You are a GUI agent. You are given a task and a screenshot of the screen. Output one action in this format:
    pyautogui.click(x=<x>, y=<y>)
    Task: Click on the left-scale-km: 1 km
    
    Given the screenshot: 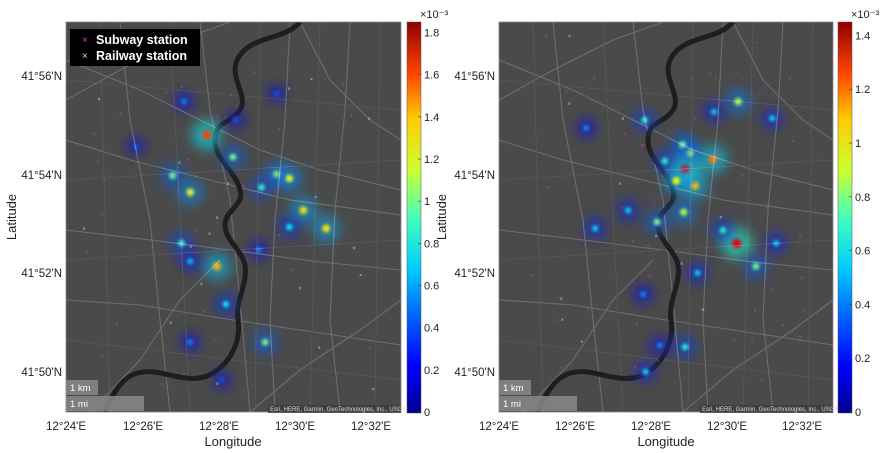 What is the action you would take?
    pyautogui.click(x=80, y=388)
    